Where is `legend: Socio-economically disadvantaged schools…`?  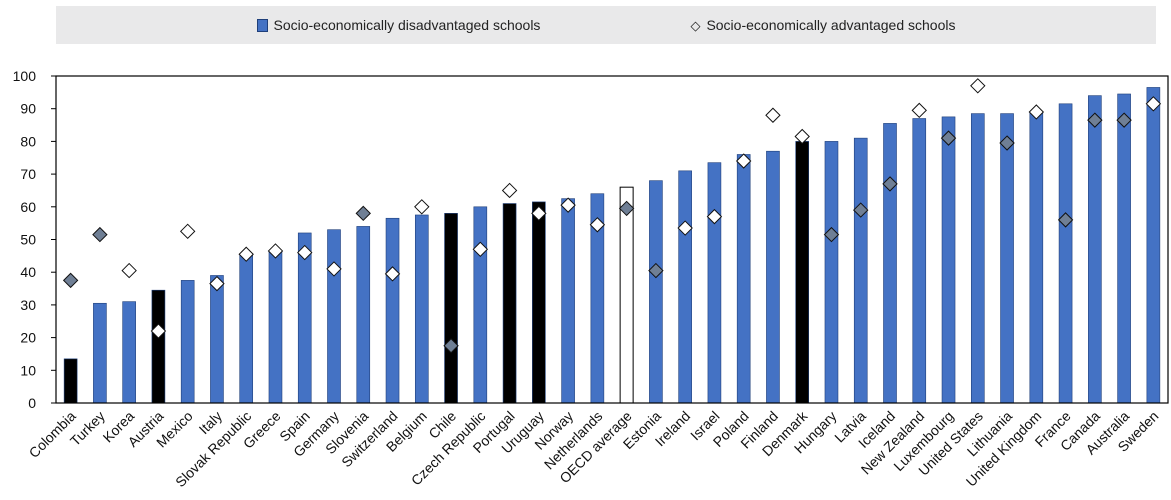
legend: Socio-economically disadvantaged schools… is located at coordinates (606, 25).